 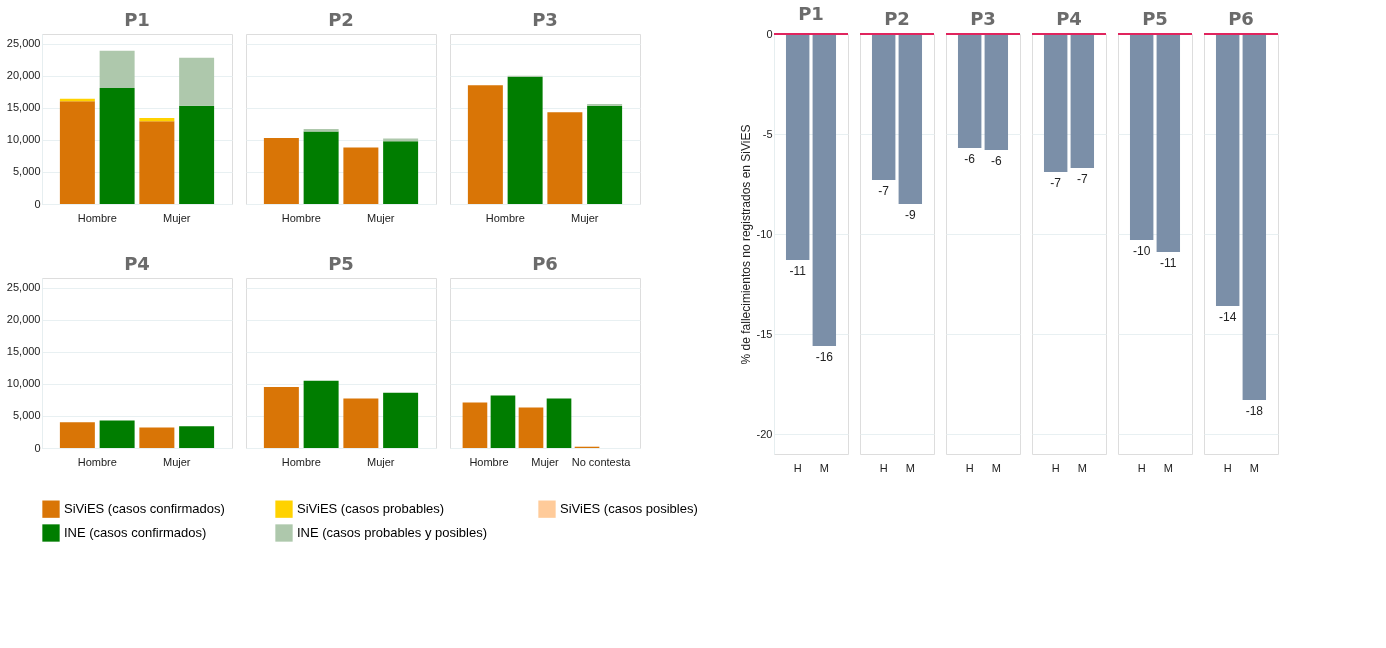 What do you see at coordinates (745, 244) in the screenshot?
I see `y-axis-title: % de fallecimientos no registrados en SiViES` at bounding box center [745, 244].